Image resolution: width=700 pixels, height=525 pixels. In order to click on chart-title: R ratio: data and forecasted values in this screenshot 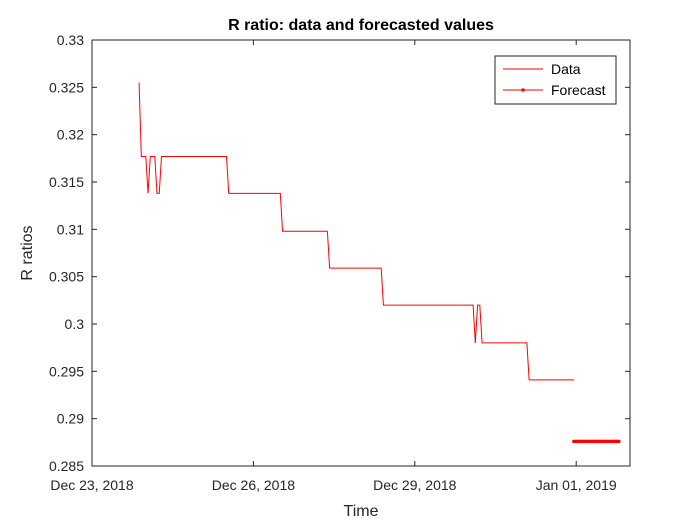, I will do `click(361, 25)`.